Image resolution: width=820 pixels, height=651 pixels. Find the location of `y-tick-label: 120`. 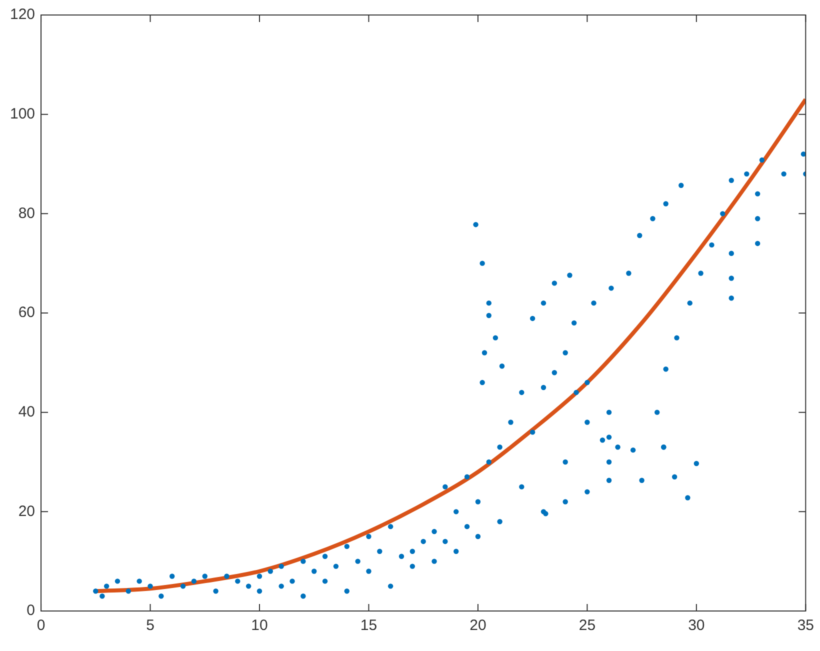

y-tick-label: 120 is located at coordinates (23, 15).